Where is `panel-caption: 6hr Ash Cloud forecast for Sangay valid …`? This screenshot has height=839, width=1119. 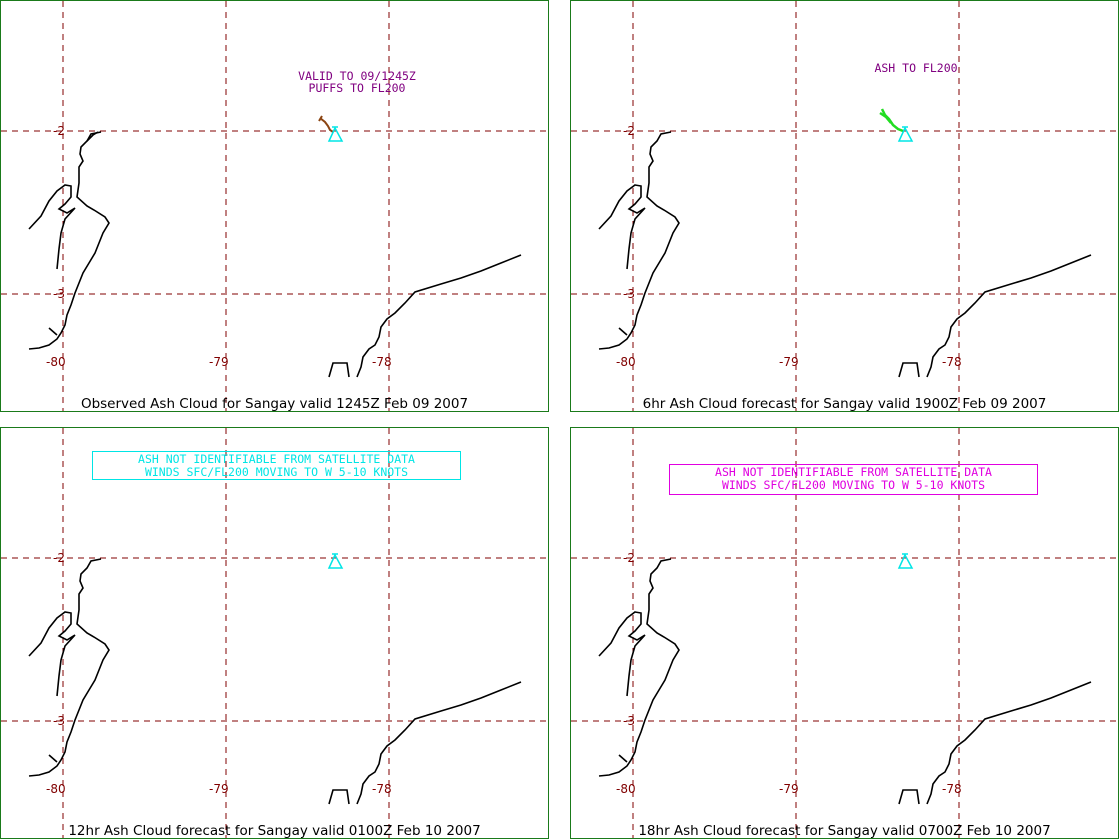 panel-caption: 6hr Ash Cloud forecast for Sangay valid … is located at coordinates (844, 404).